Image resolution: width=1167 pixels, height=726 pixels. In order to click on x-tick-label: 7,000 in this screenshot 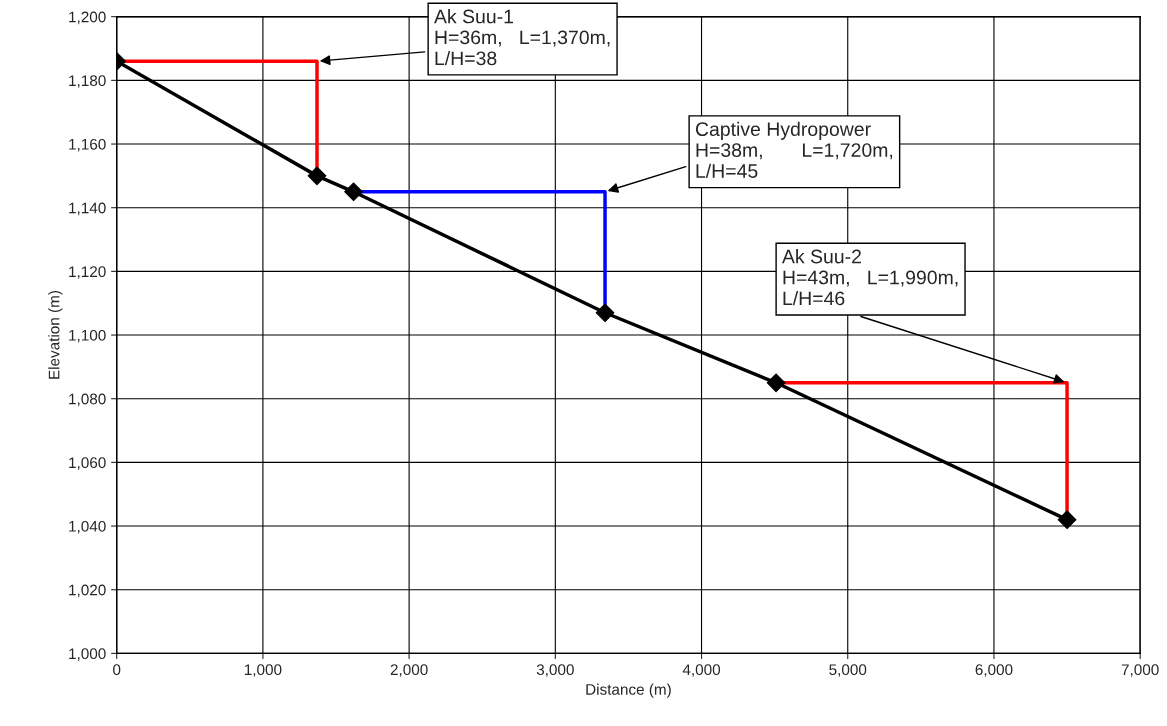, I will do `click(1140, 670)`.